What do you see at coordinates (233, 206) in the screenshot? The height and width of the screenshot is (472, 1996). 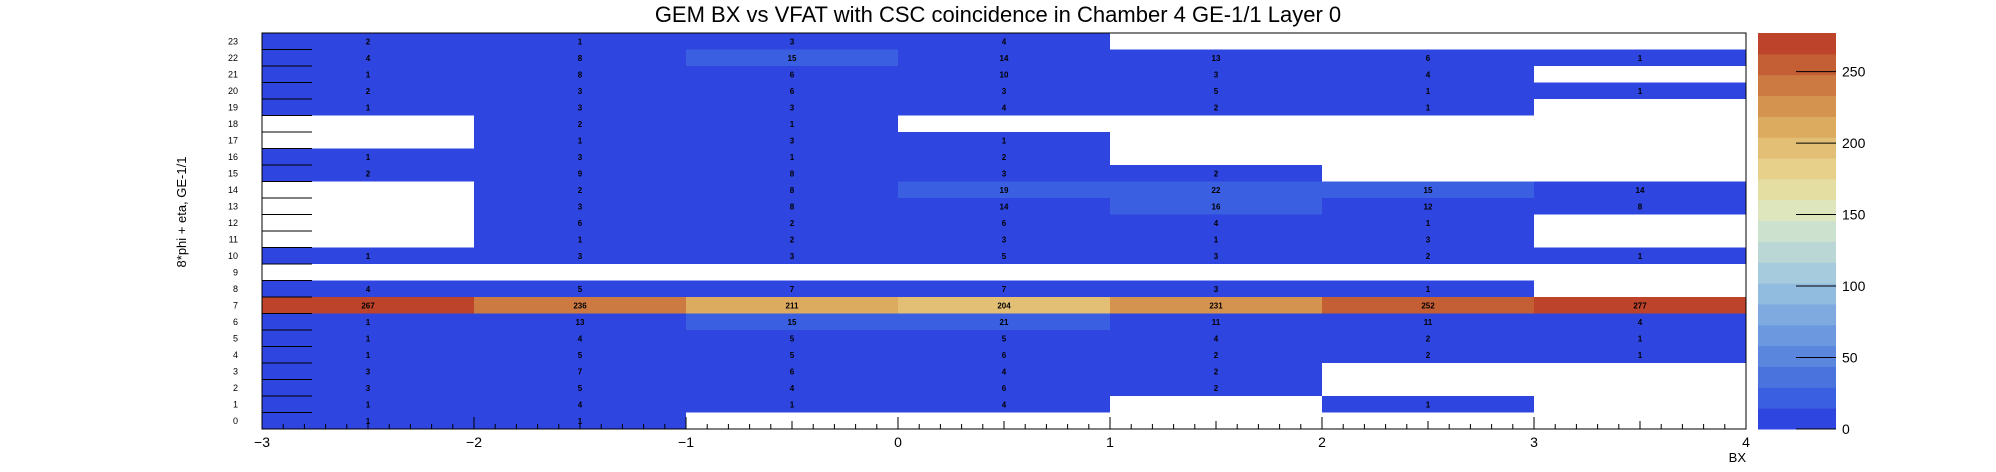 I see `y-tick-label: 13` at bounding box center [233, 206].